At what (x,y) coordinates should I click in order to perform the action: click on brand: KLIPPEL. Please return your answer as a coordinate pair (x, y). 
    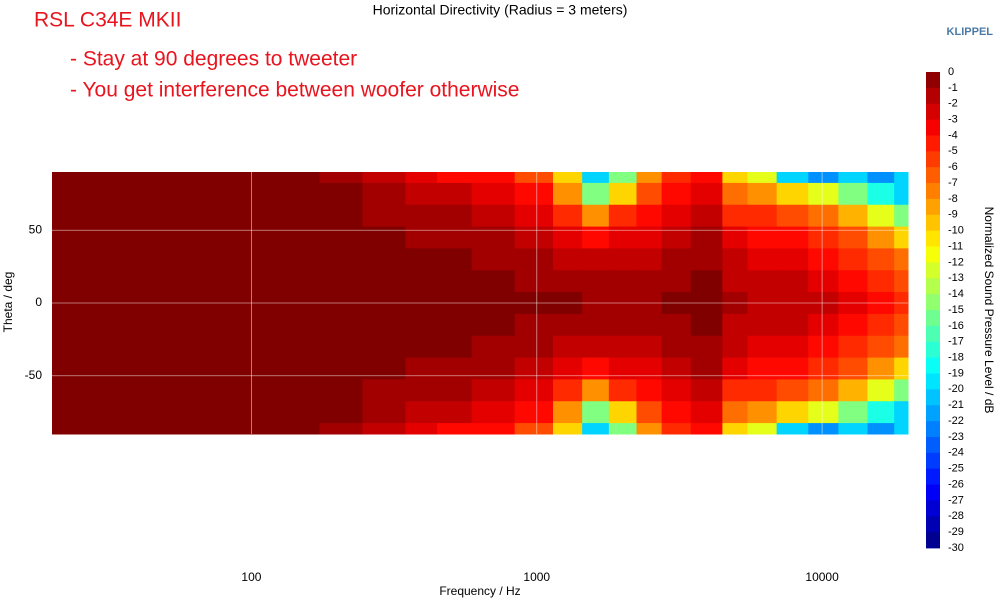
    Looking at the image, I should click on (970, 32).